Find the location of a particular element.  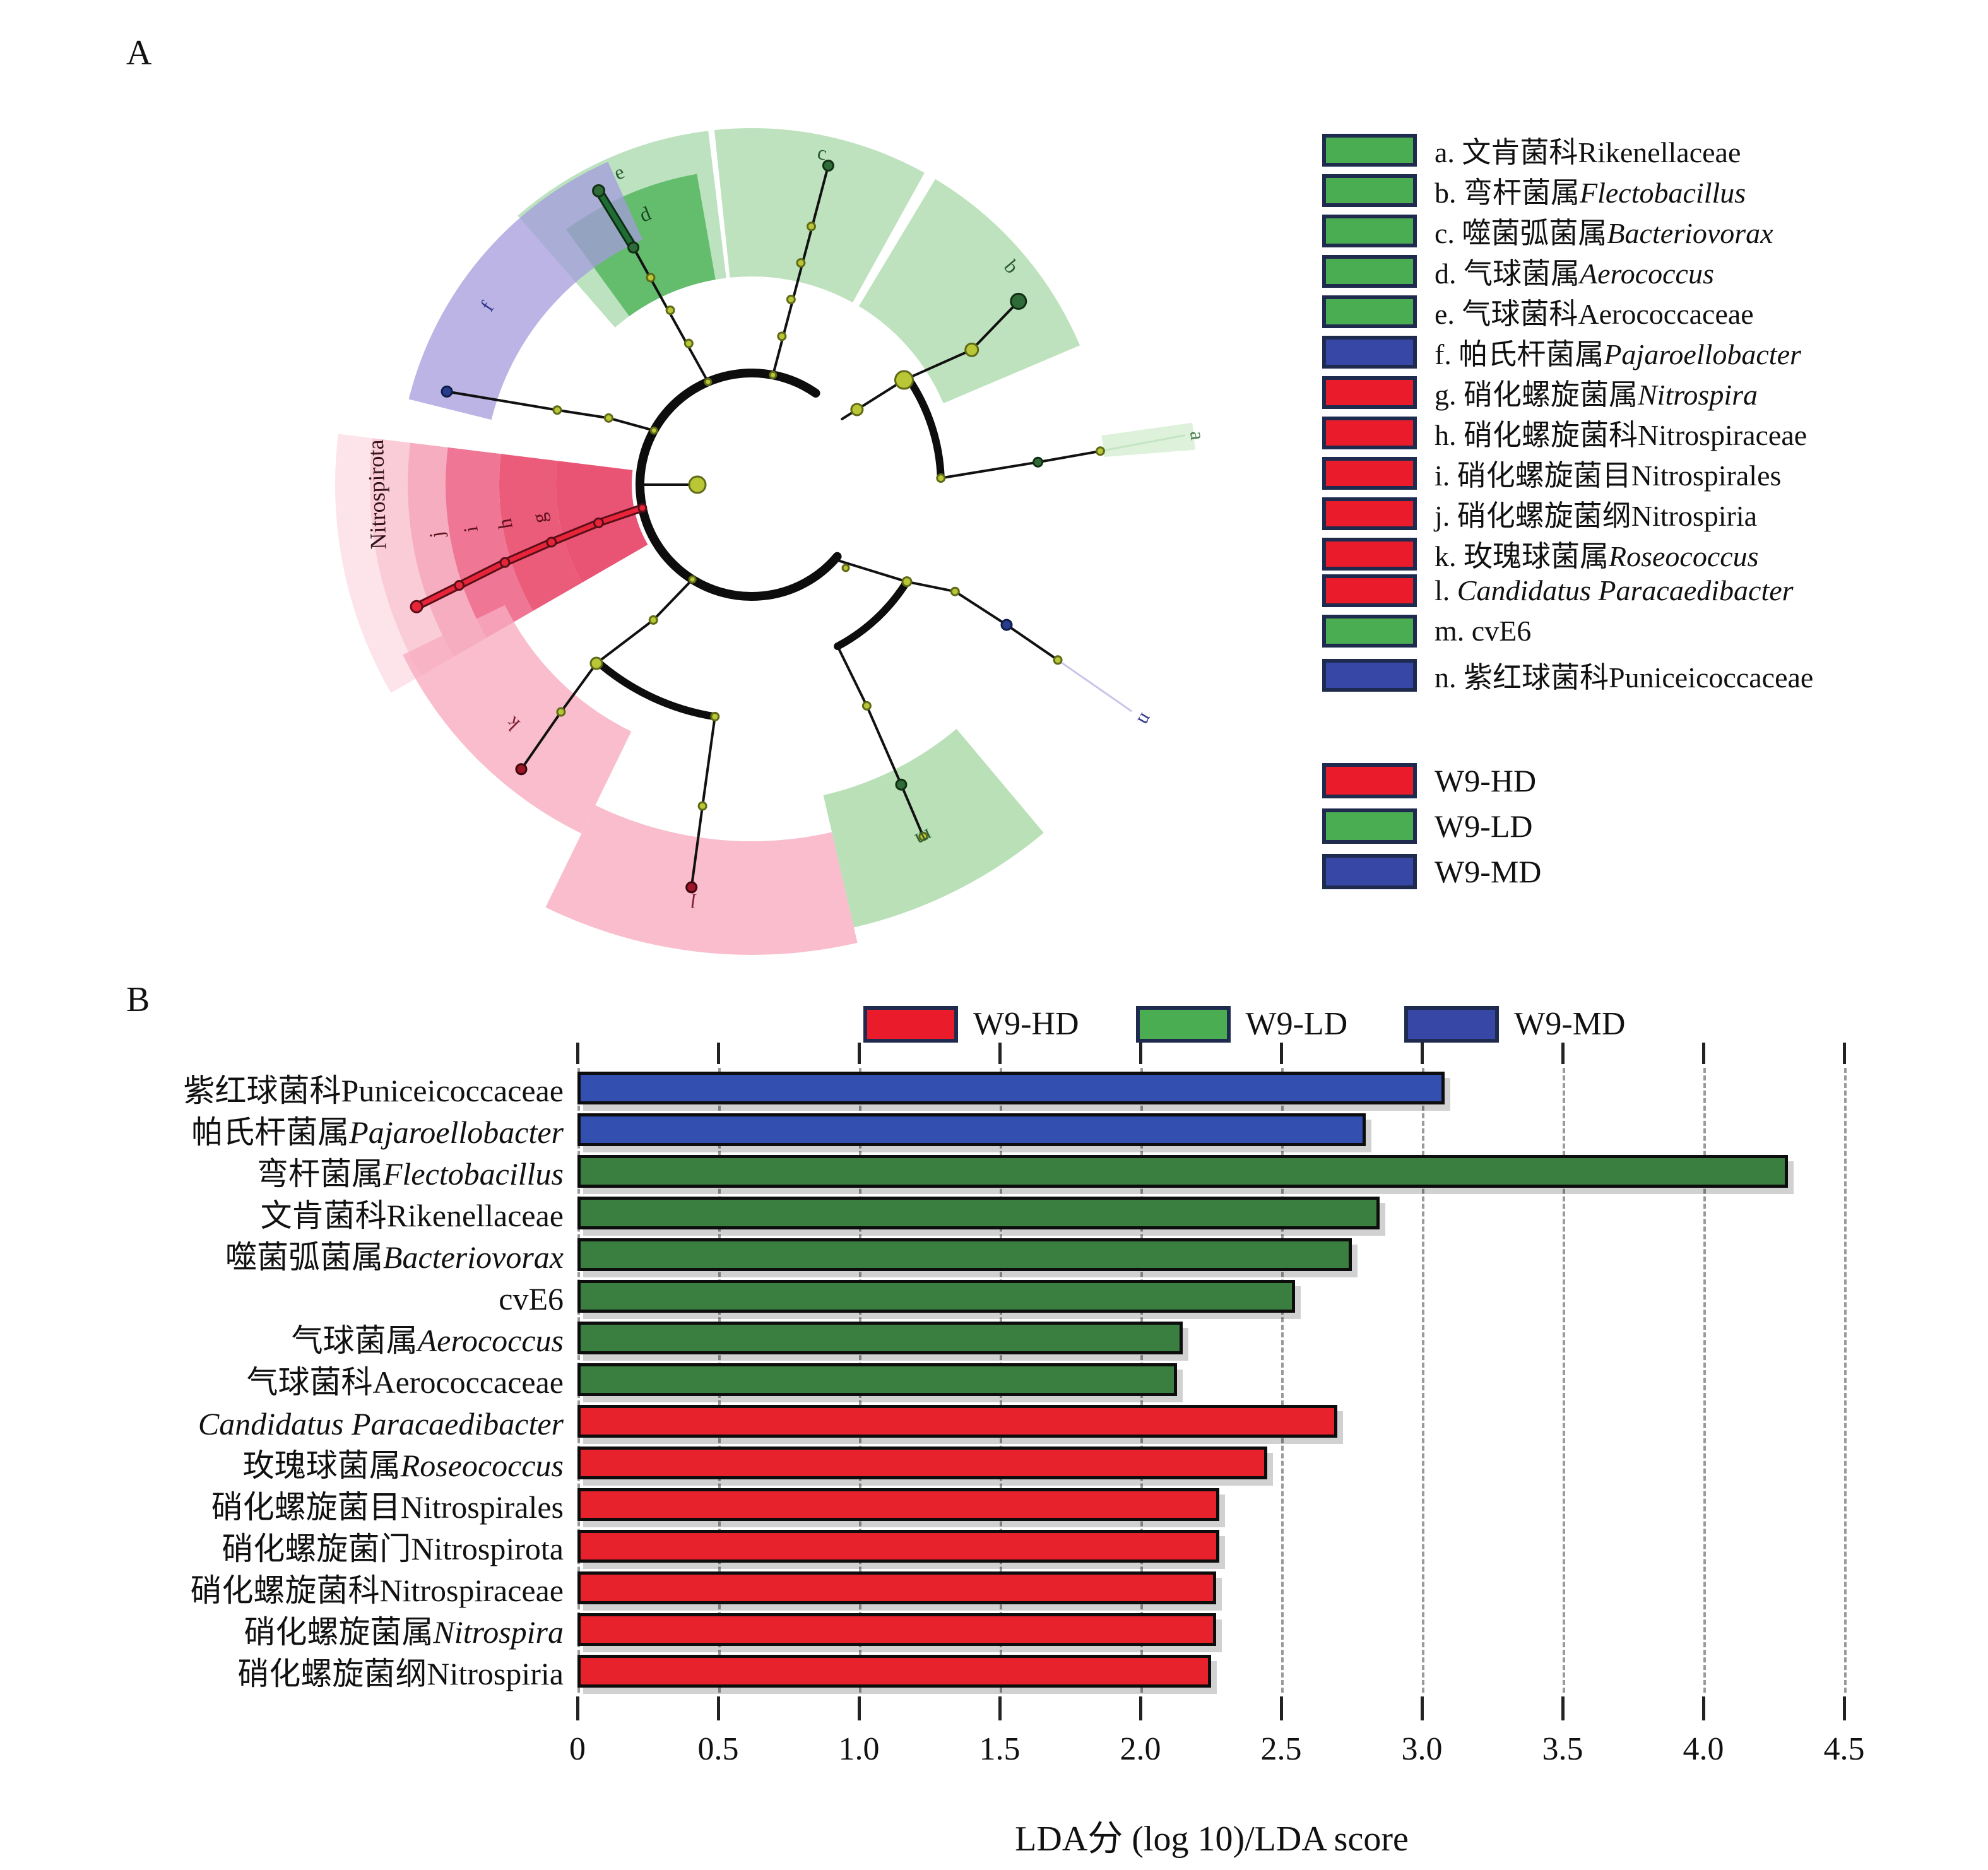

cladogram-letter-label: n is located at coordinates (1145, 719).